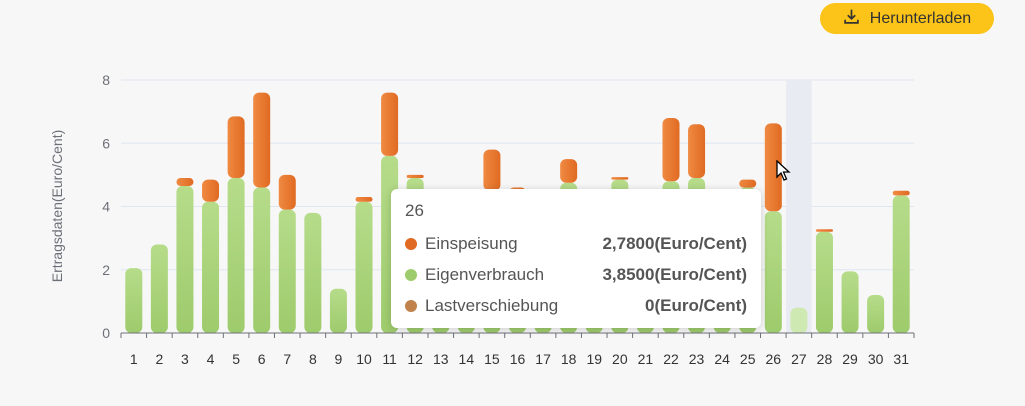  What do you see at coordinates (576, 243) in the screenshot?
I see `tooltip-row-einspeisung: Einspeisung 2,7800(Euro/Cent)` at bounding box center [576, 243].